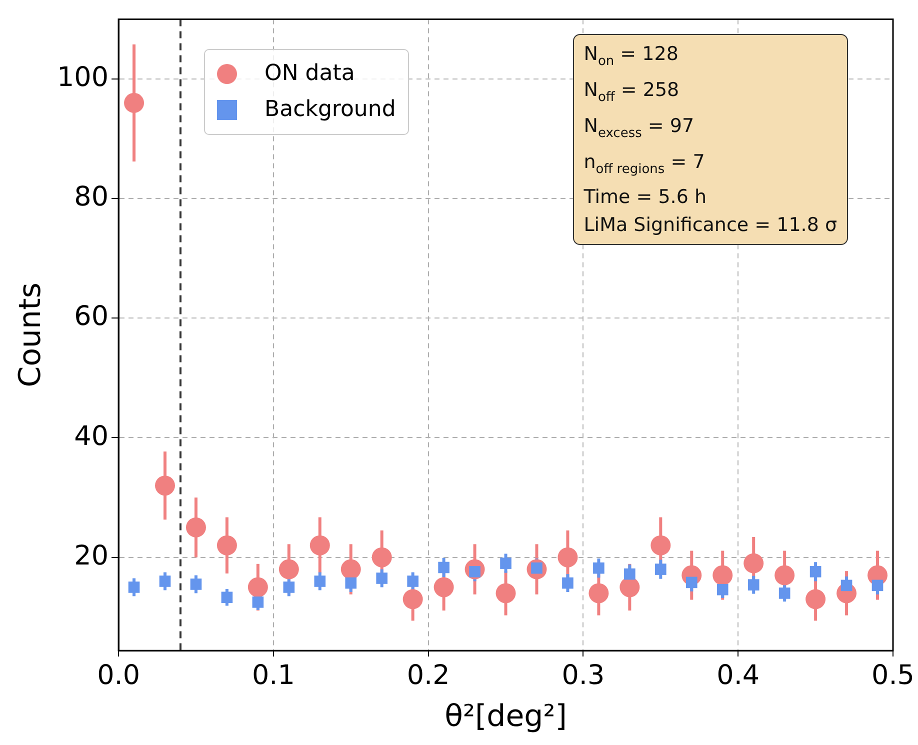 The height and width of the screenshot is (745, 918). Describe the element at coordinates (583, 675) in the screenshot. I see `x-tick-label: 0.3` at that location.